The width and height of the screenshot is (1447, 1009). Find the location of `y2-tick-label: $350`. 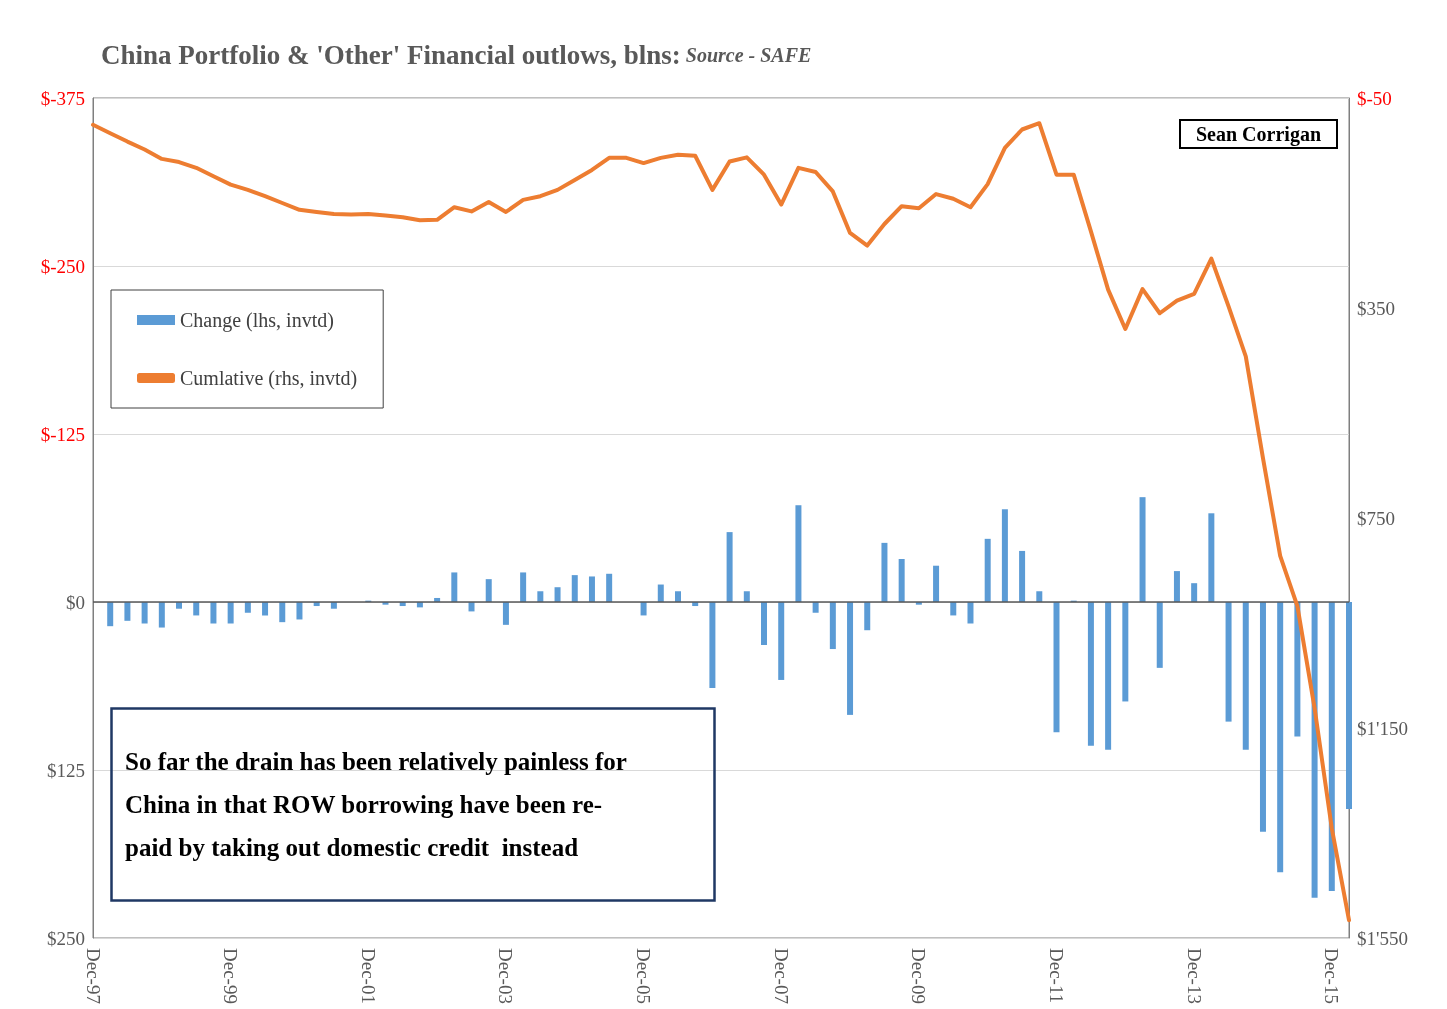

y2-tick-label: $350 is located at coordinates (1376, 308).